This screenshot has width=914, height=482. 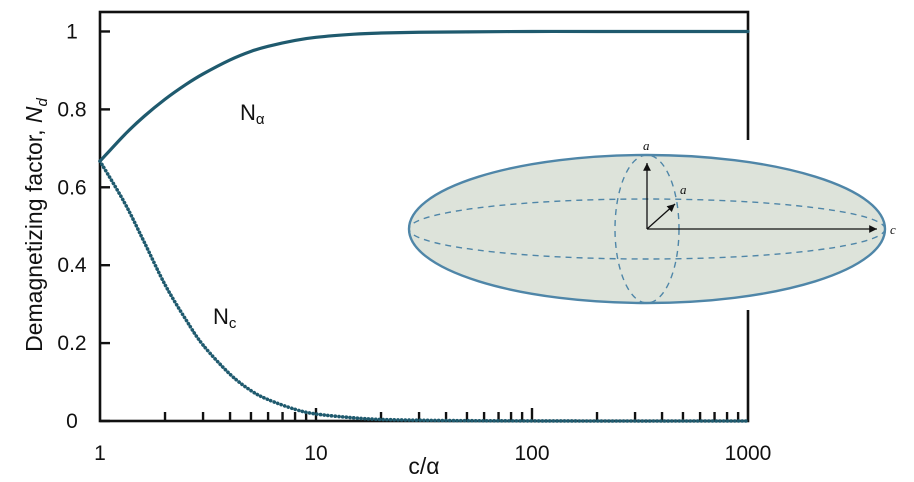 What do you see at coordinates (72, 31) in the screenshot?
I see `y-tick-label: 1` at bounding box center [72, 31].